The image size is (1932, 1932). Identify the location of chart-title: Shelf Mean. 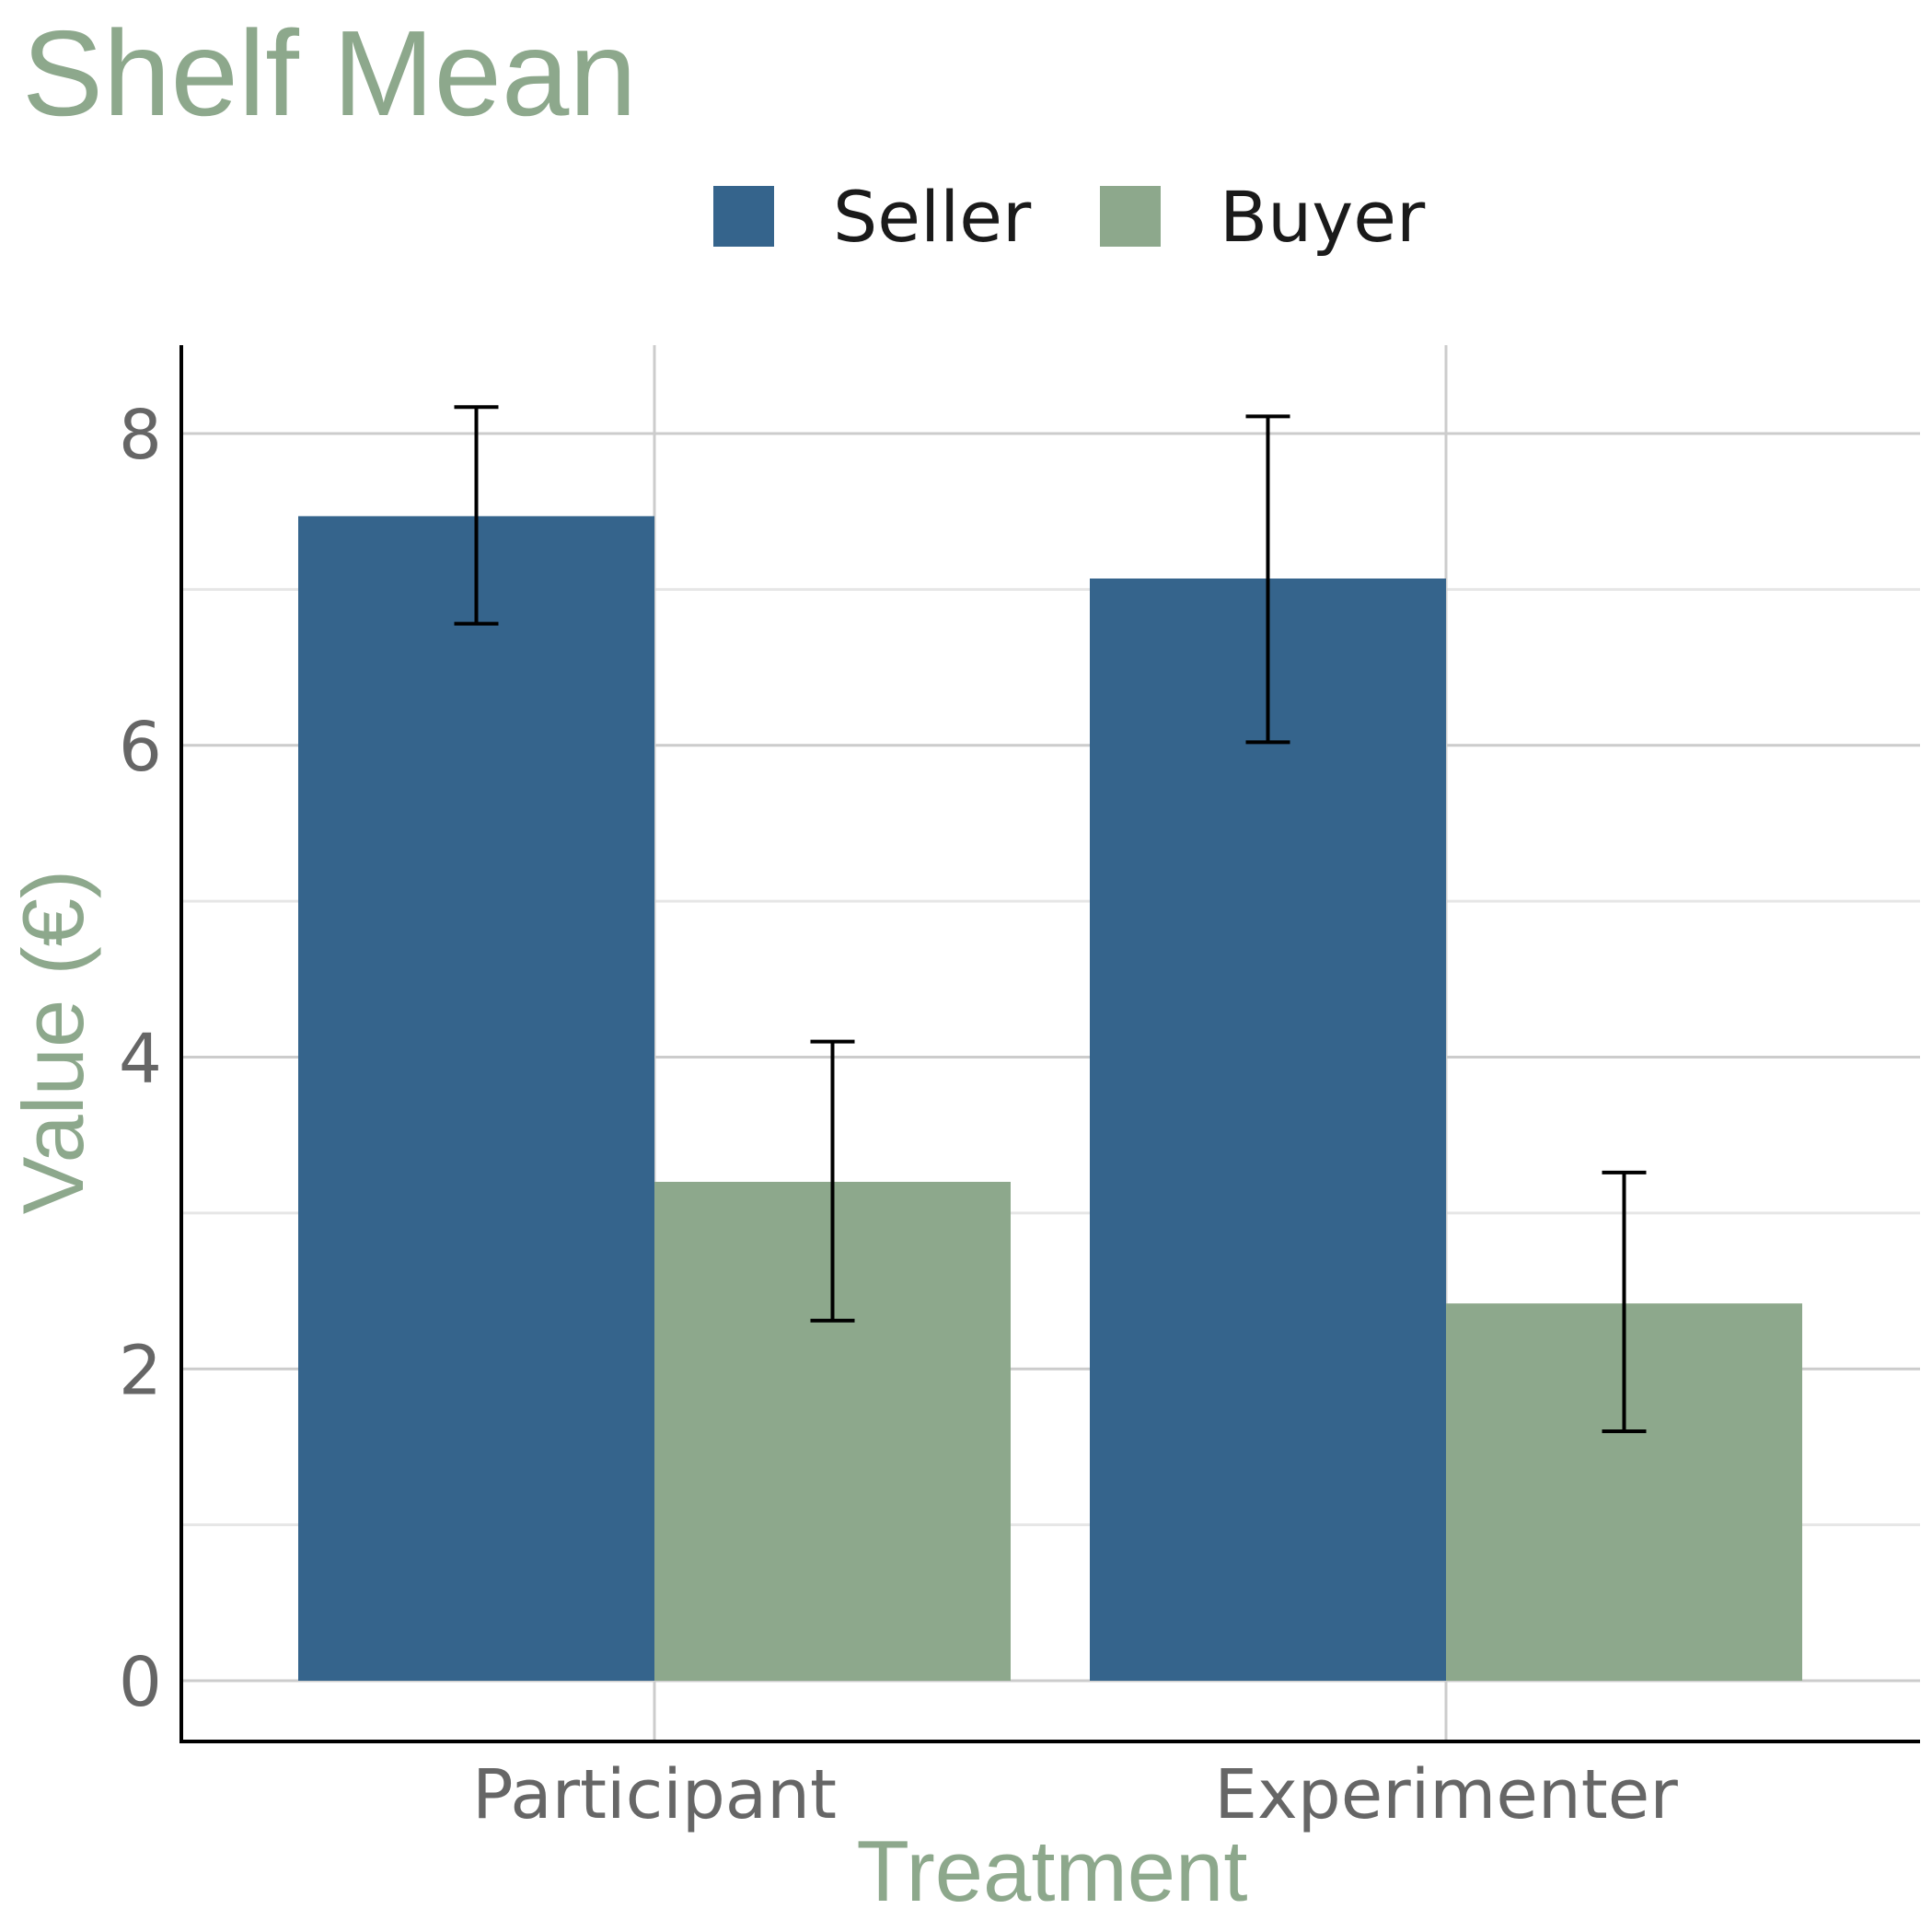
(330, 73).